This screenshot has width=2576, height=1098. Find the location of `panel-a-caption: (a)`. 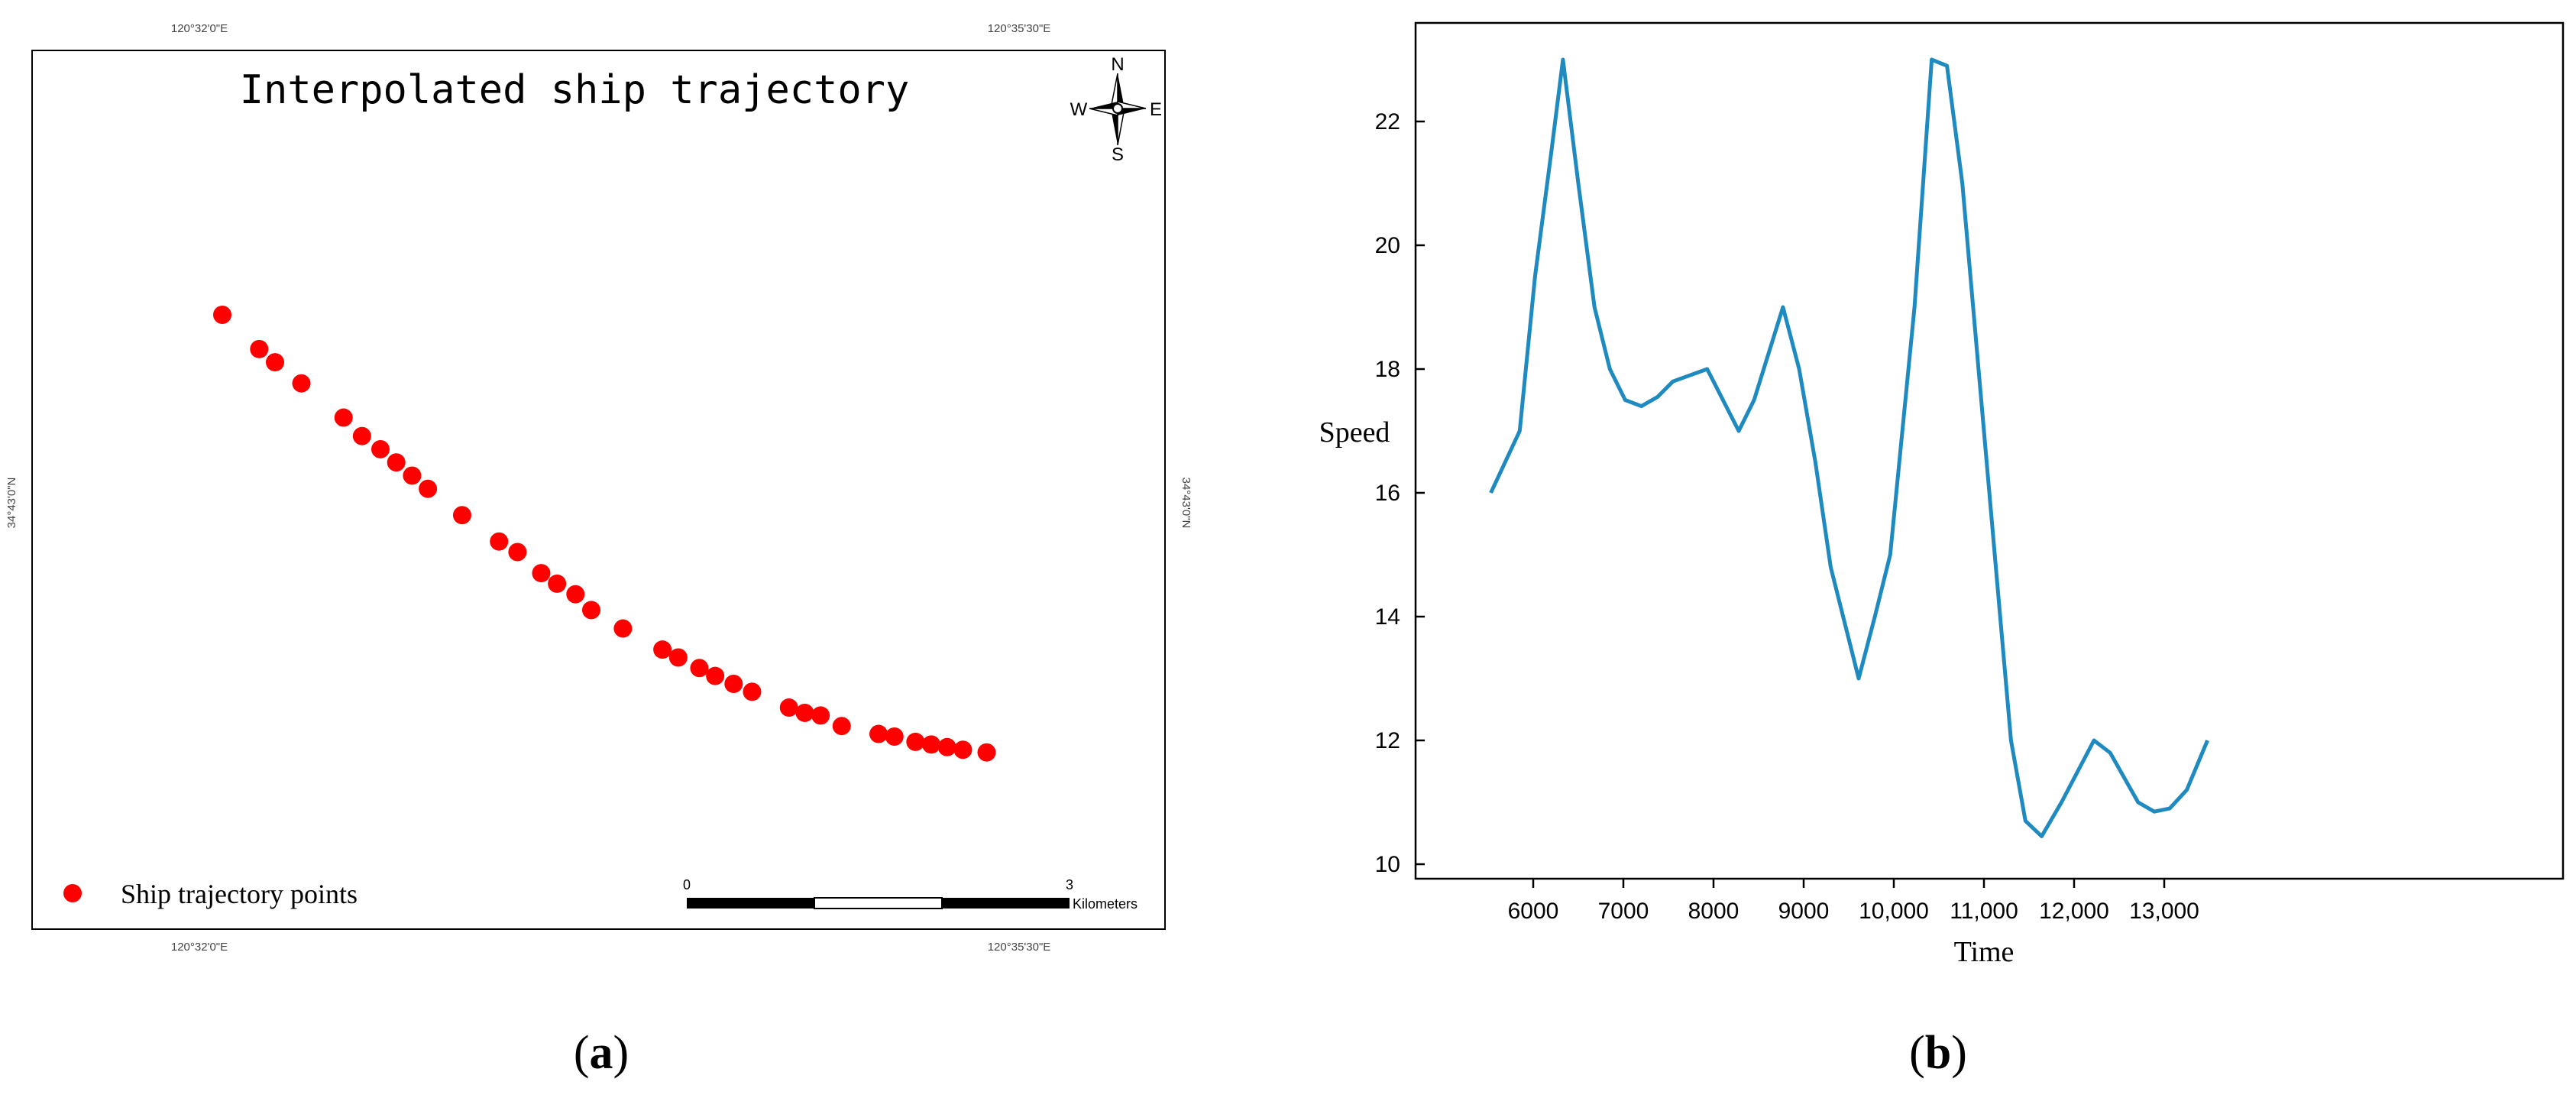

panel-a-caption: (a) is located at coordinates (601, 1053).